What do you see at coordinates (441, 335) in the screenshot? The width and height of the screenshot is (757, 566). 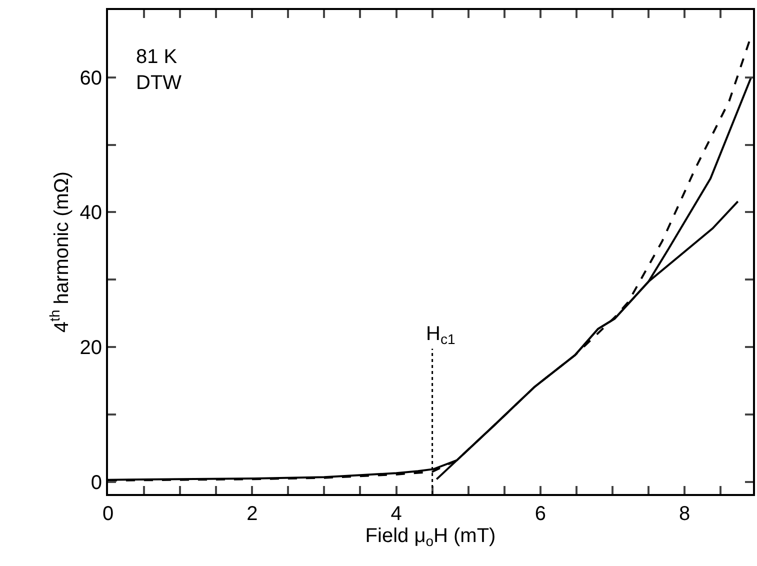 I see `ref-line-label: H$_{c1}$` at bounding box center [441, 335].